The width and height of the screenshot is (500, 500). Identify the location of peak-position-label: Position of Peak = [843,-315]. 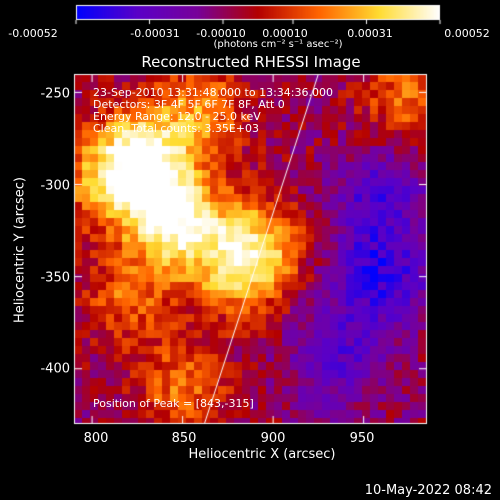
(173, 403).